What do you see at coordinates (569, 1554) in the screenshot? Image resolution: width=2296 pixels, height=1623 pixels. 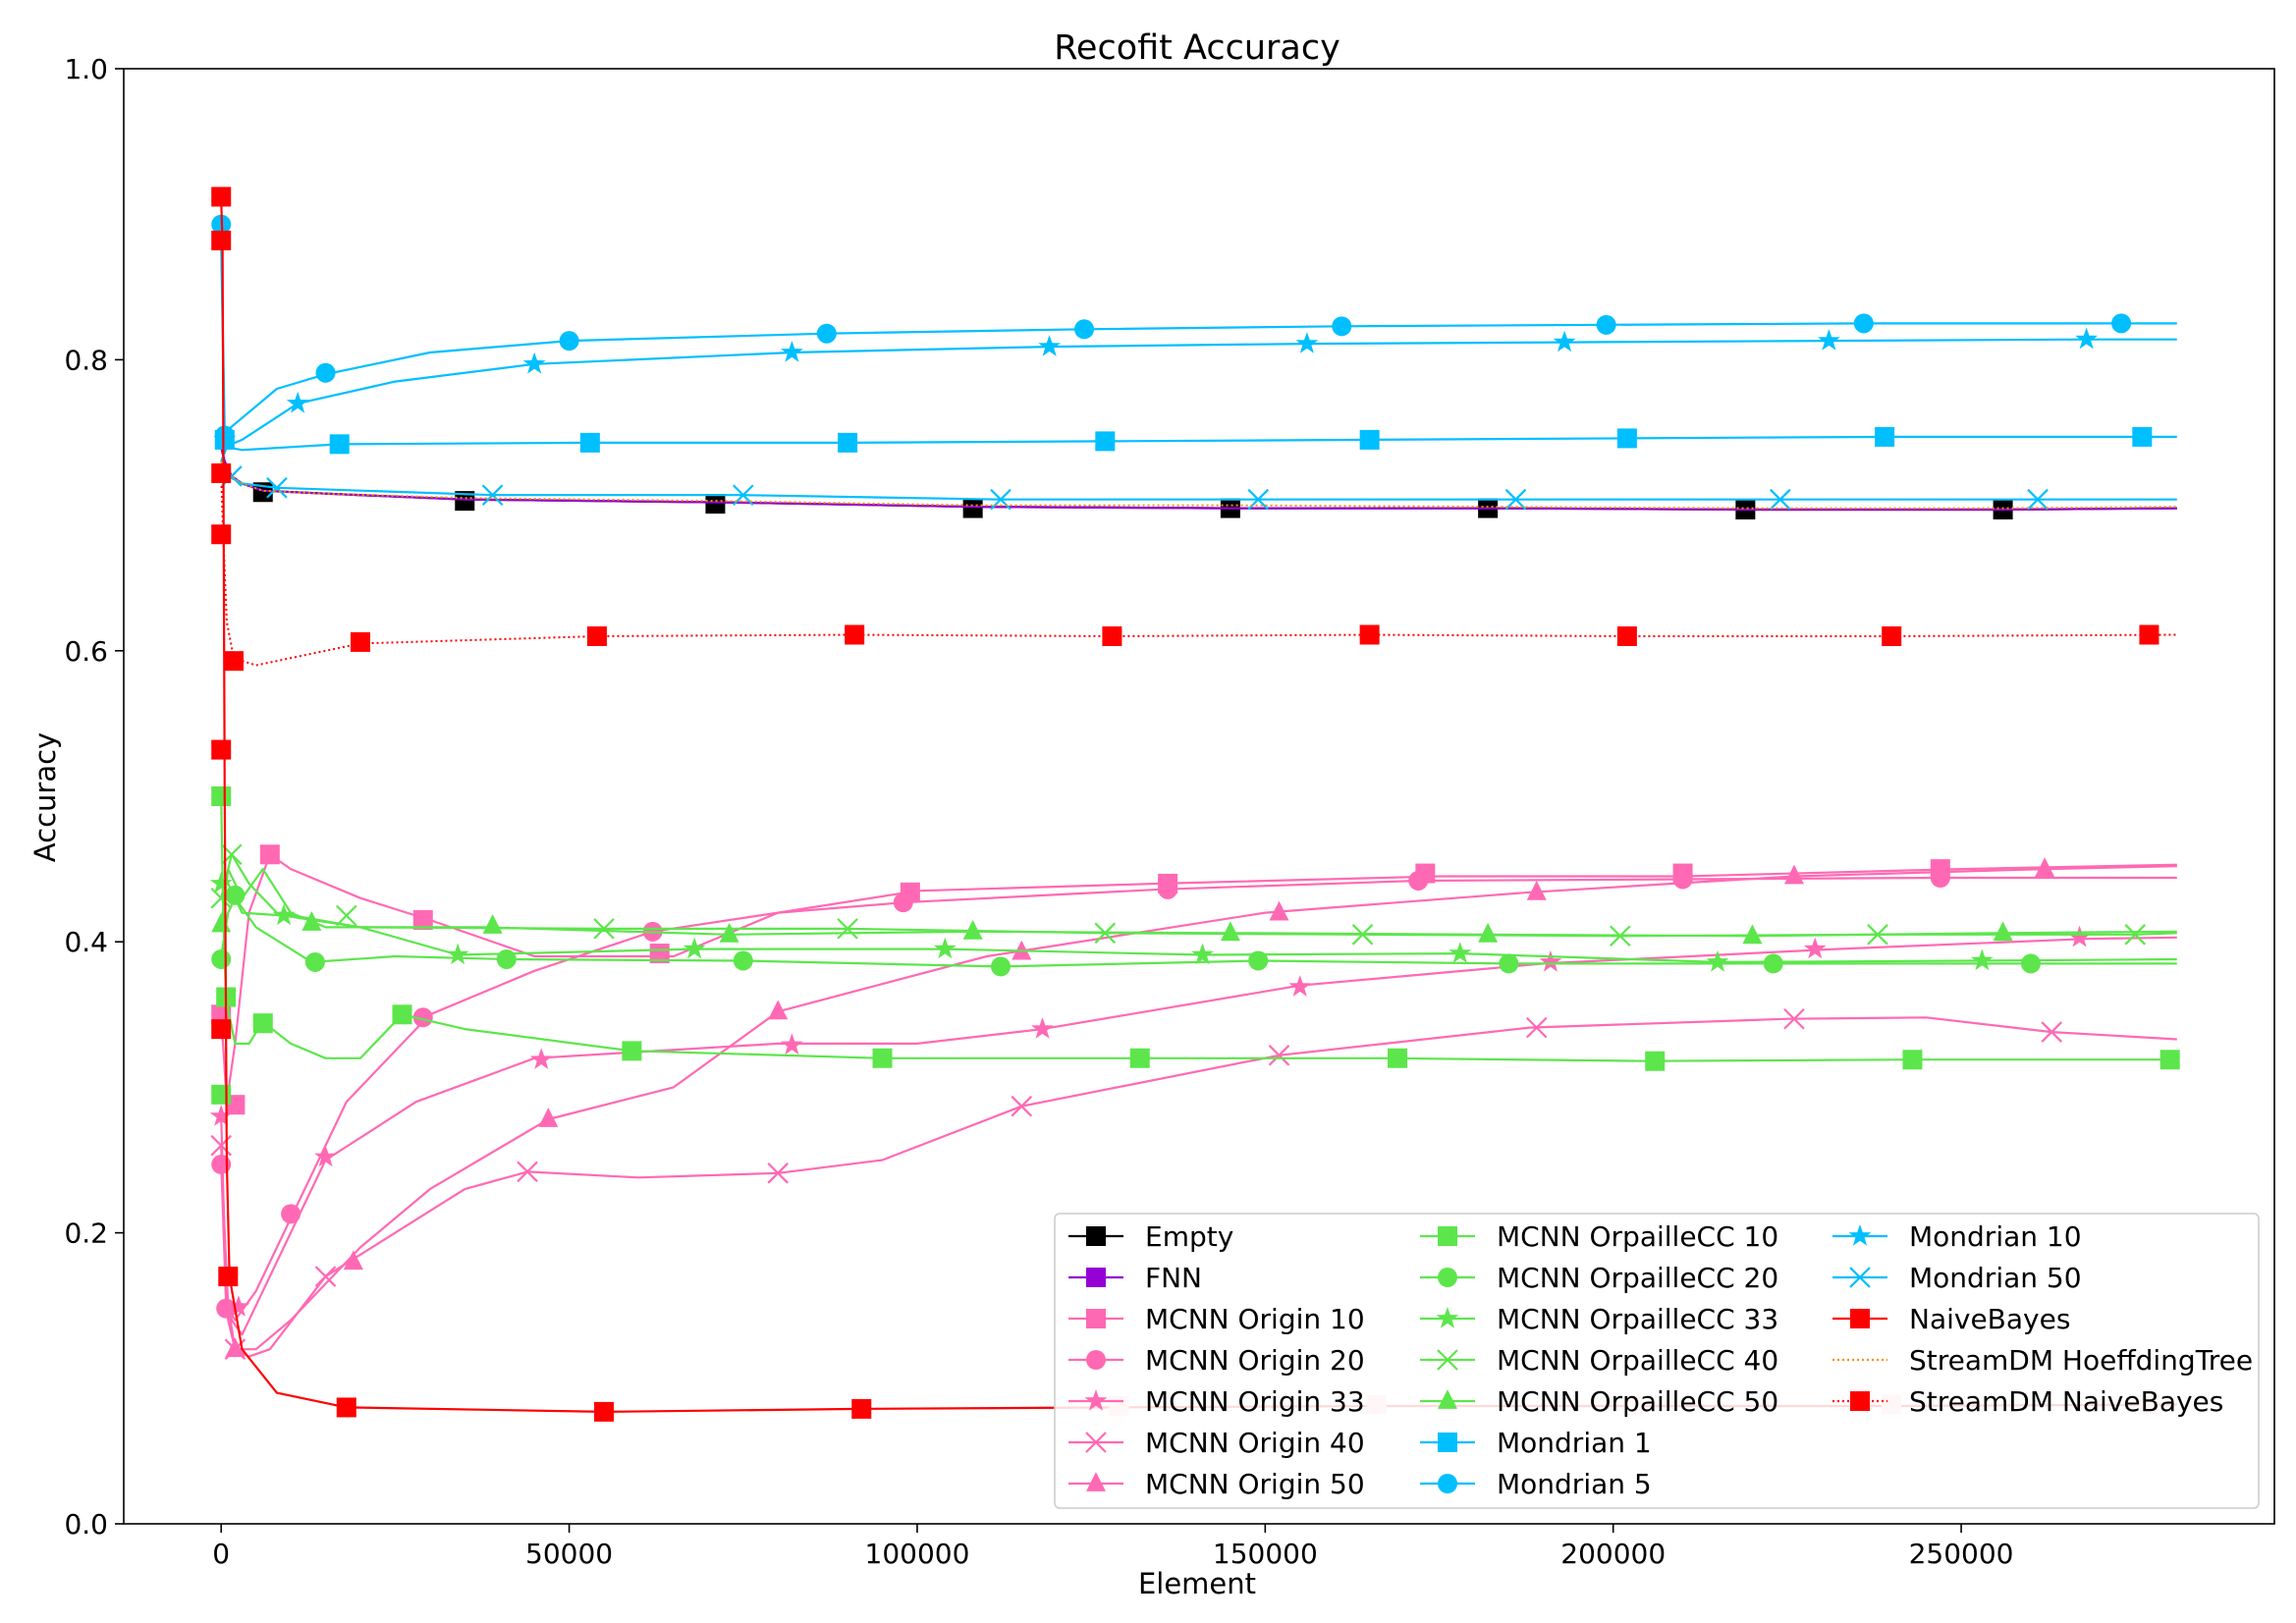 I see `x-tick-label: 50000` at bounding box center [569, 1554].